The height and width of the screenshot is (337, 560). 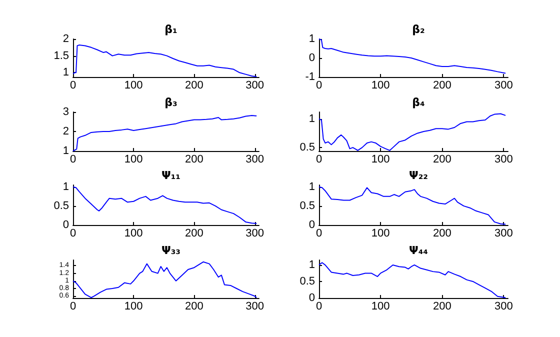 I want to click on chart-title: β₄, so click(x=419, y=102).